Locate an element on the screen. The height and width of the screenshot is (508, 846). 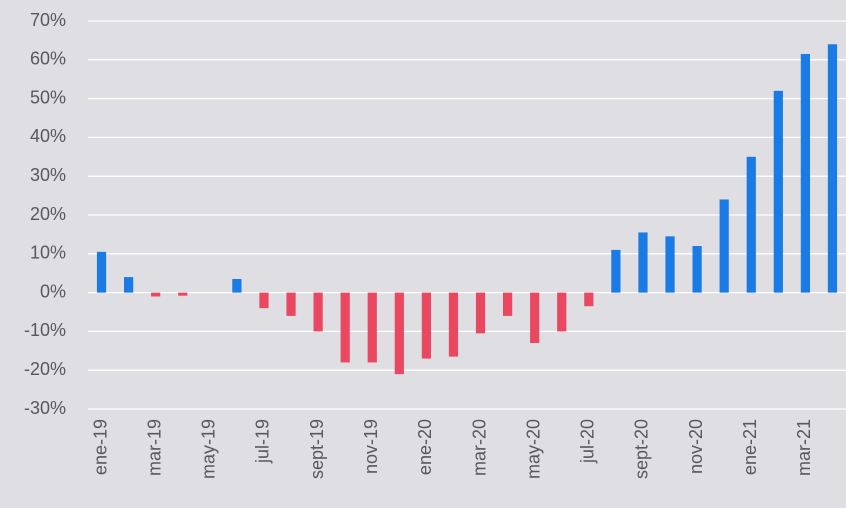
x-tick-label: may-19 is located at coordinates (209, 449).